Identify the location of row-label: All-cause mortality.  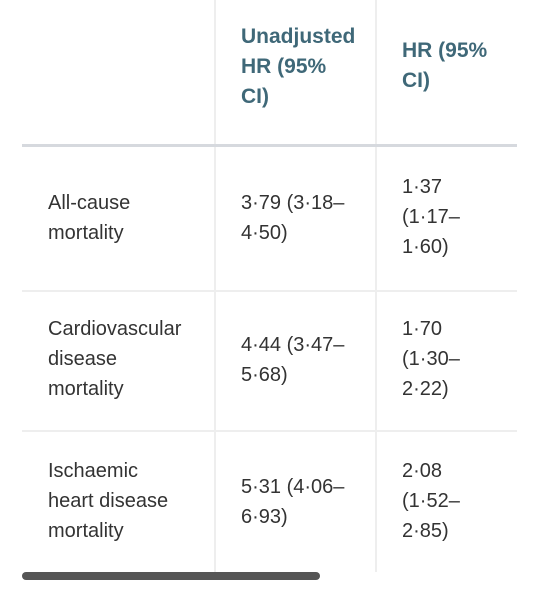
(89, 218).